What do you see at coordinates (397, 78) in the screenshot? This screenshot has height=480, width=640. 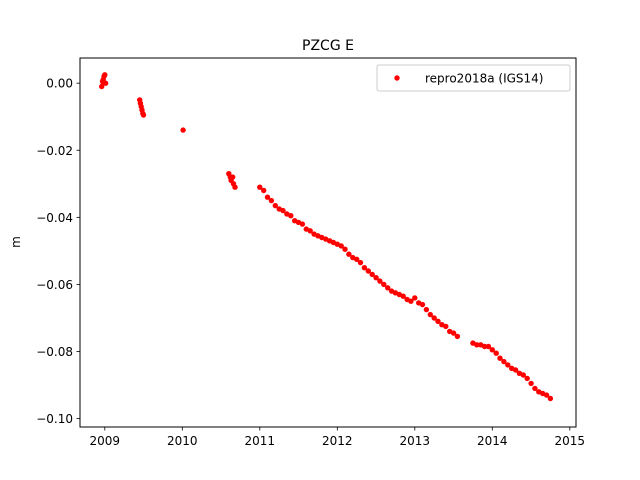 I see `legend-marker` at bounding box center [397, 78].